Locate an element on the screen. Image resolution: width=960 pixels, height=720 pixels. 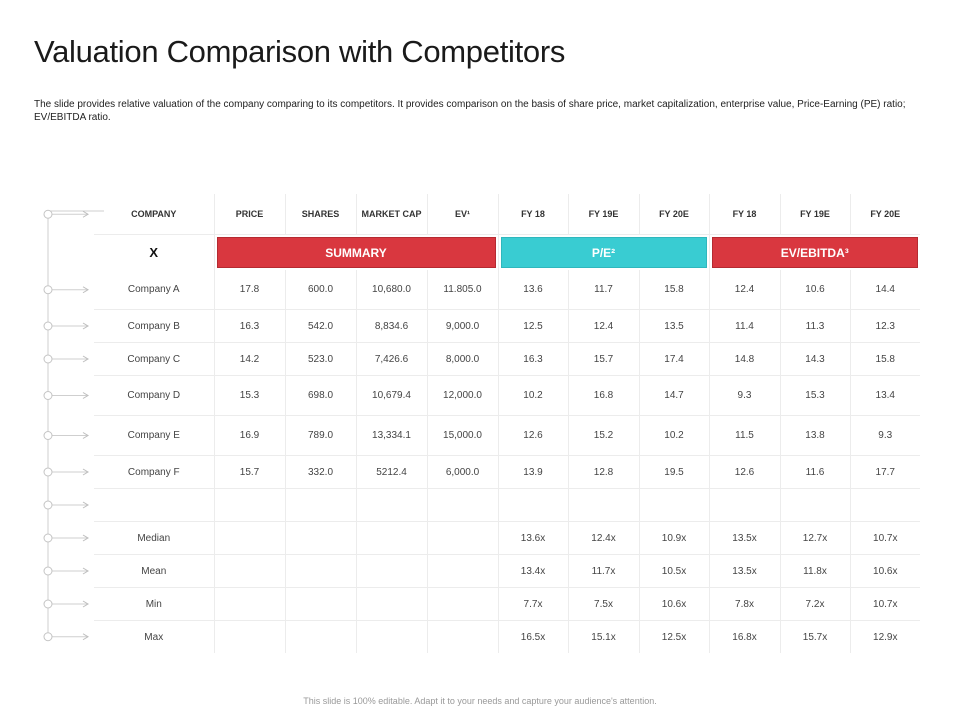
row-label-cell: Max is located at coordinates (154, 636).